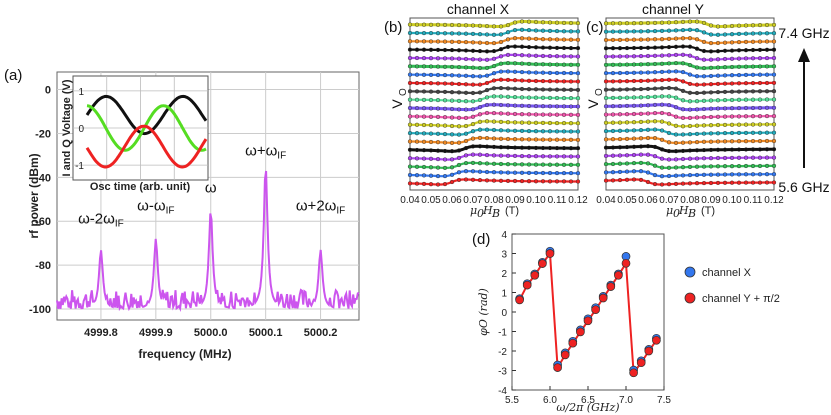 The height and width of the screenshot is (415, 831). I want to click on inset-y-tick-label: 0, so click(81, 129).